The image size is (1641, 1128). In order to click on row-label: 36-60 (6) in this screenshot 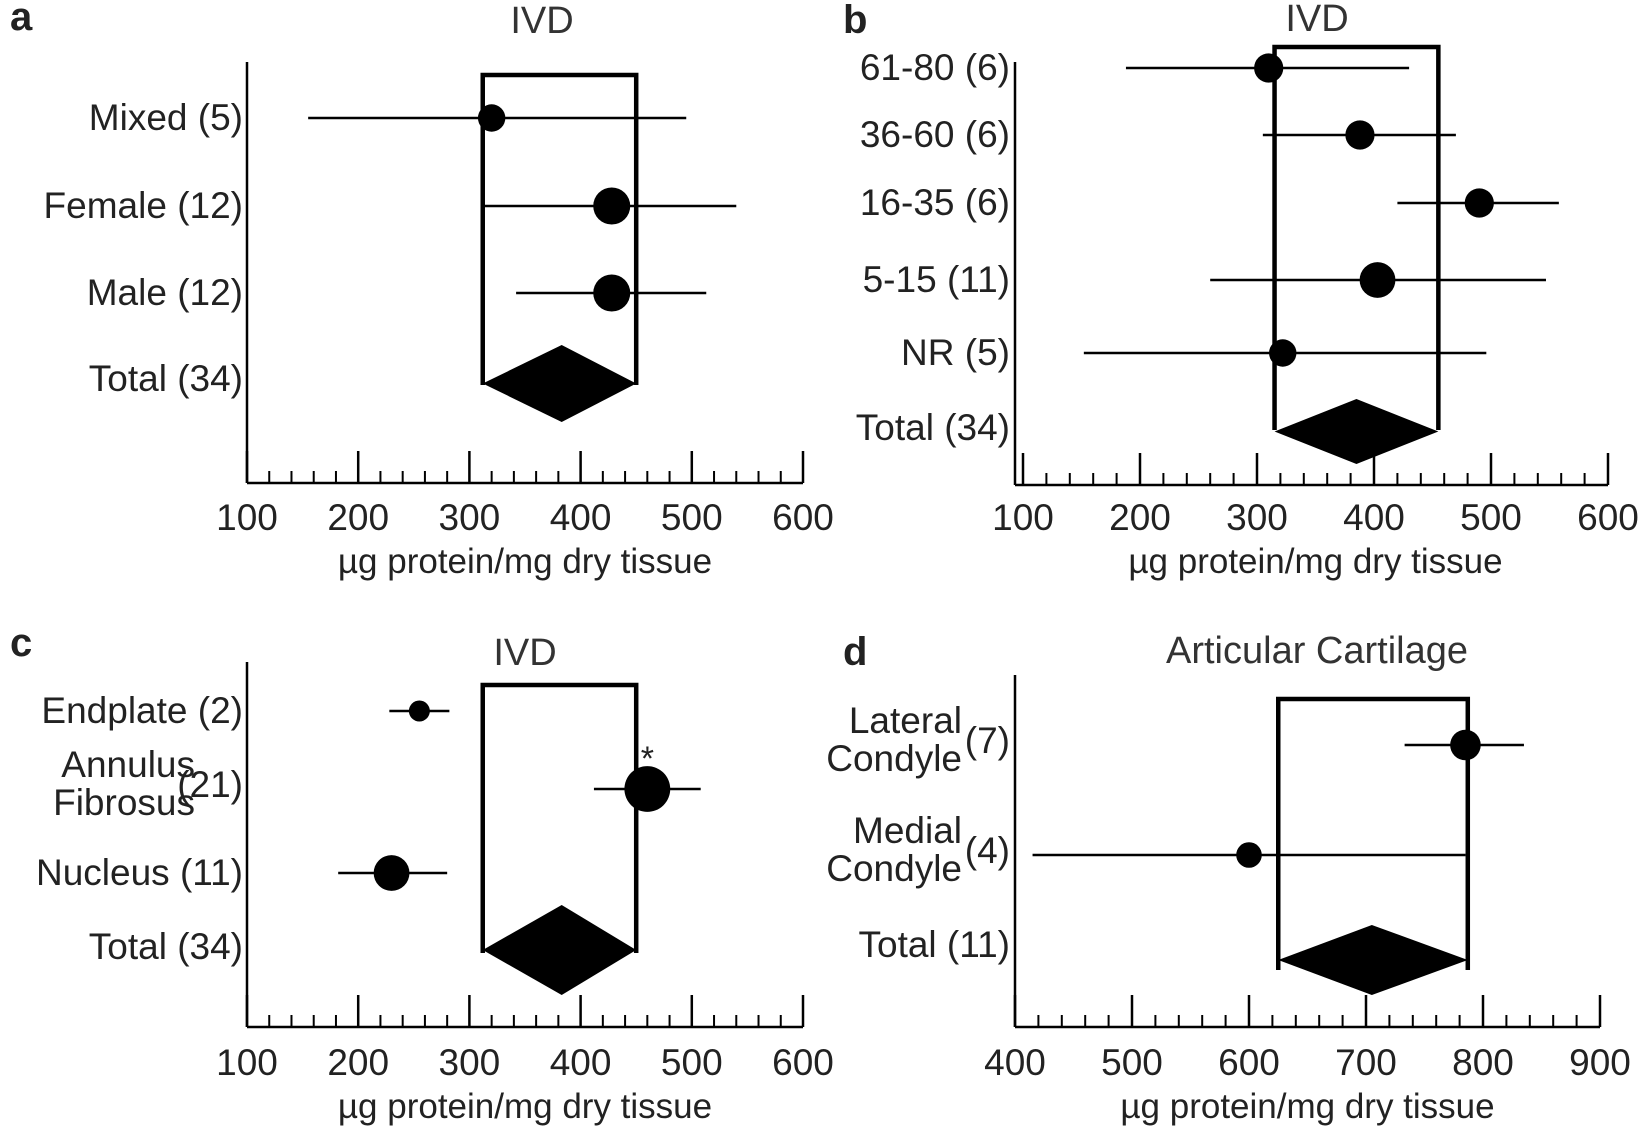, I will do `click(935, 134)`.